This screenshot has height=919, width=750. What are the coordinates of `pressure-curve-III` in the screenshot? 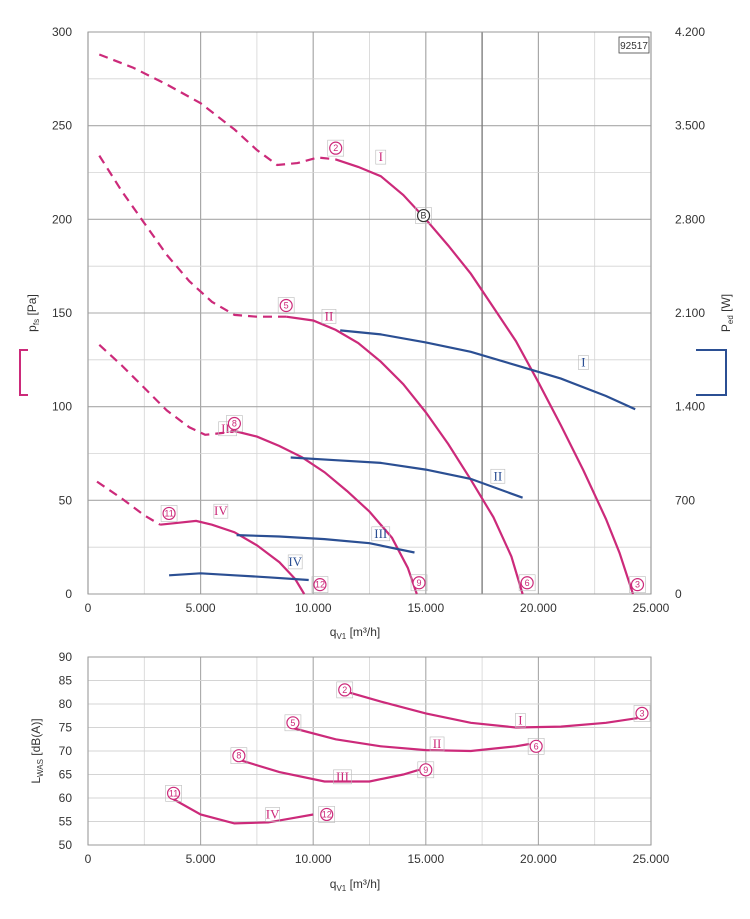 It's located at (326, 512).